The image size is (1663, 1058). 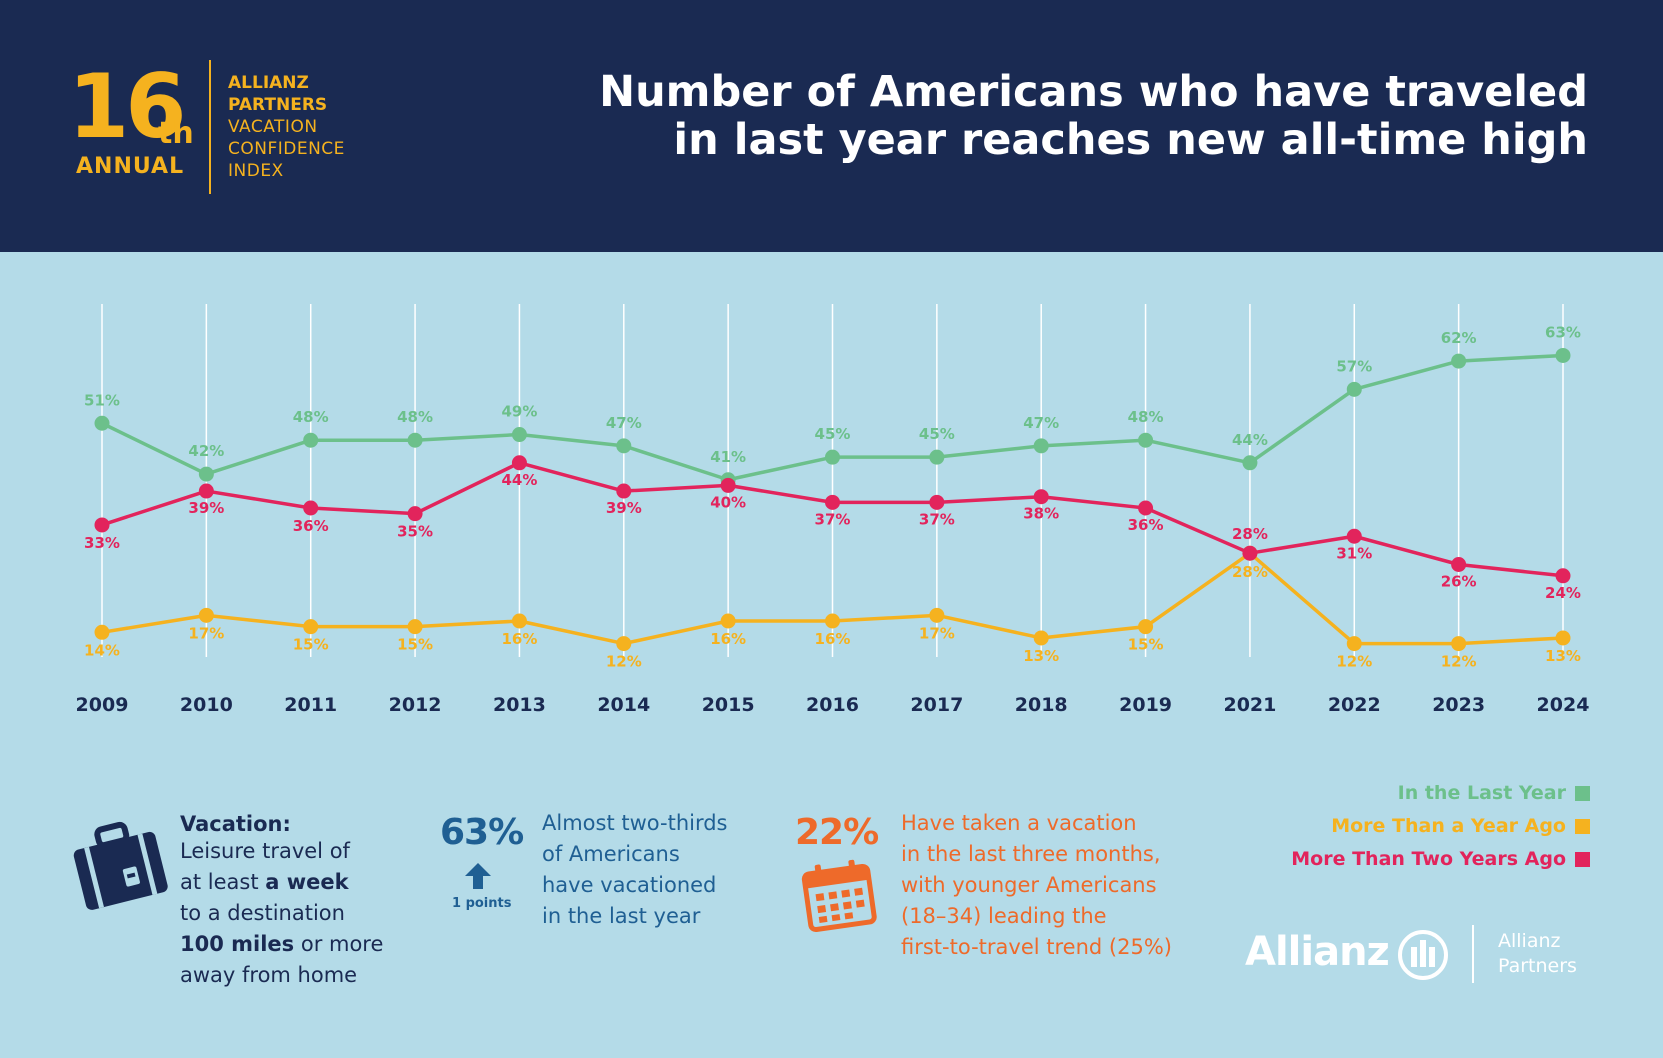 I want to click on vacation-line2-a: at least, so click(x=223, y=882).